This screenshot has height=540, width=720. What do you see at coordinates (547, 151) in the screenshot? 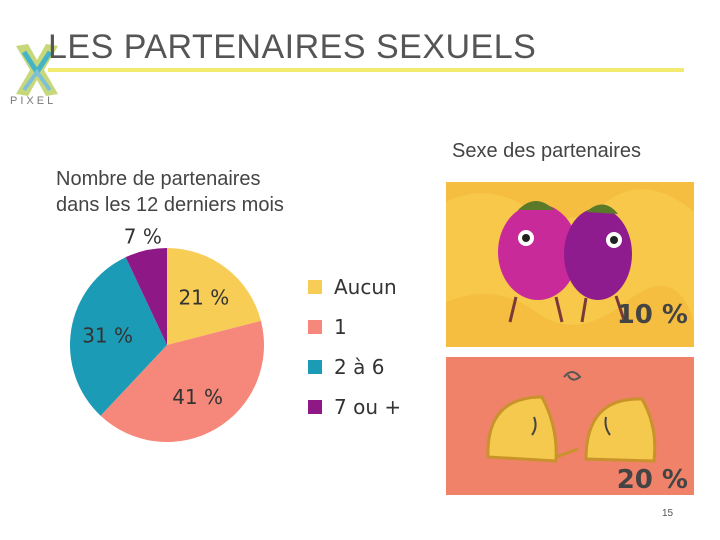
I see `right-section-title: Sexe des partenaires` at bounding box center [547, 151].